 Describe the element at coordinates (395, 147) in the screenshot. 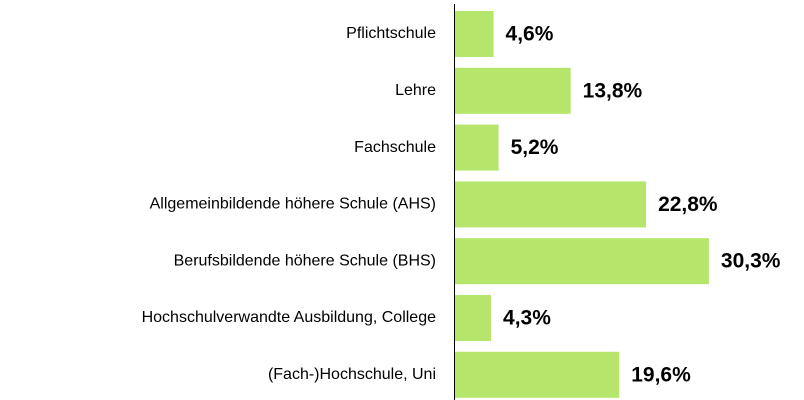

I see `category-label: Fachschule` at that location.